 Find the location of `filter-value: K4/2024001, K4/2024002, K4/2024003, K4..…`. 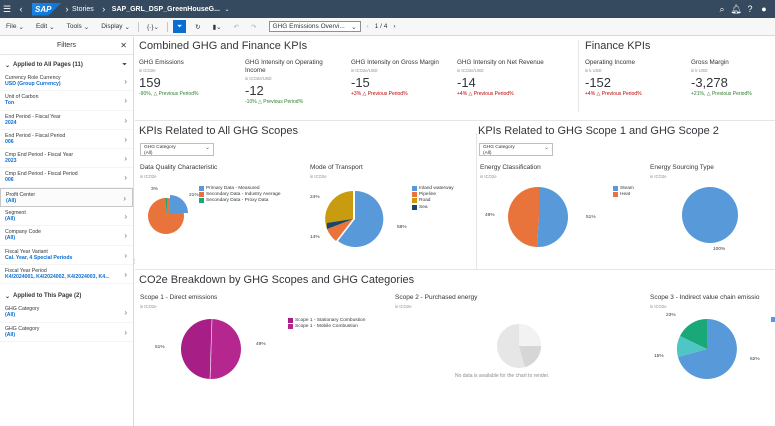

filter-value: K4/2024001, K4/2024002, K4/2024003, K4..… is located at coordinates (57, 276).